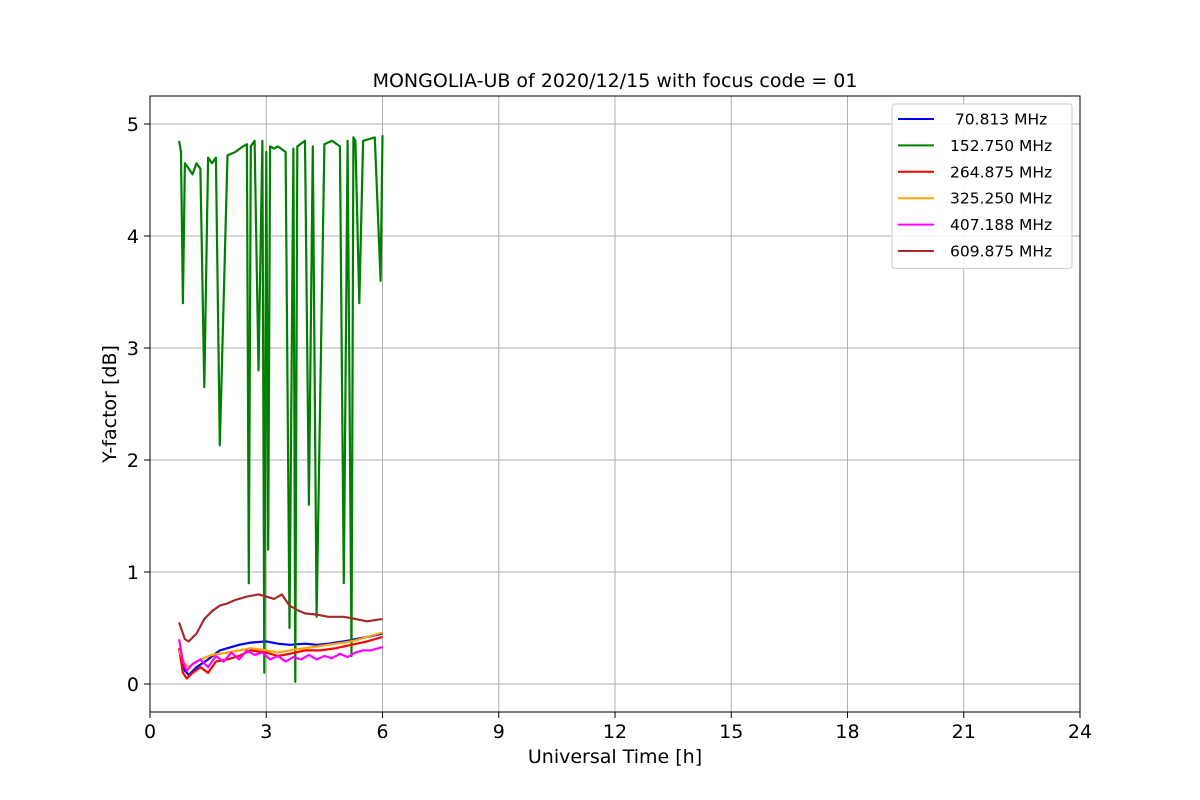  Describe the element at coordinates (382, 732) in the screenshot. I see `x-tick-label: 6` at that location.